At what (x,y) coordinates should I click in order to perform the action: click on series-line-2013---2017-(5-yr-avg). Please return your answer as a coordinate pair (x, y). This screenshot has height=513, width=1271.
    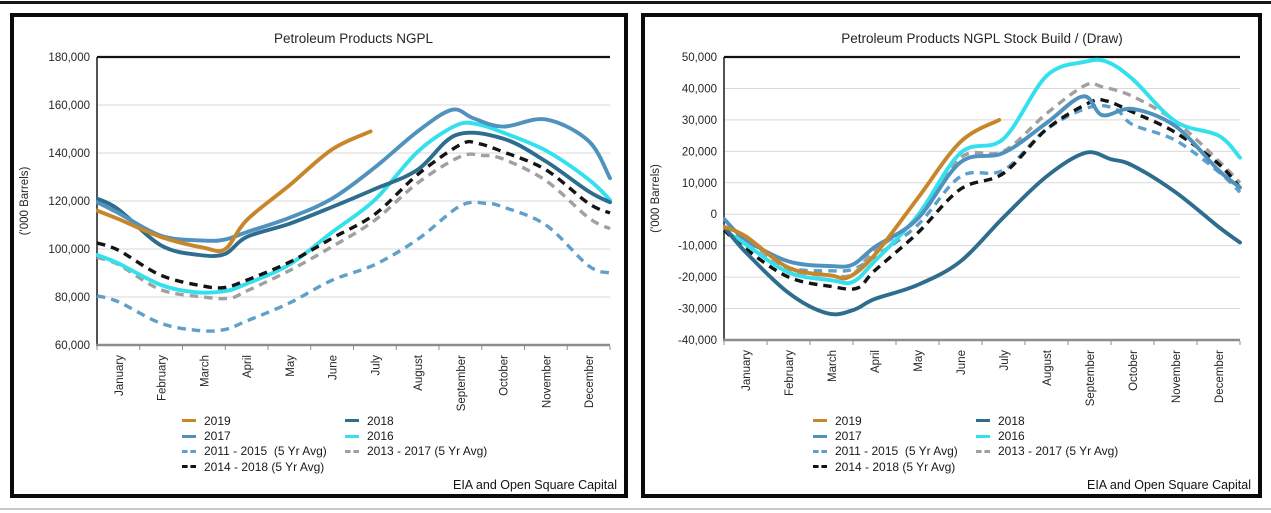
    Looking at the image, I should click on (353, 226).